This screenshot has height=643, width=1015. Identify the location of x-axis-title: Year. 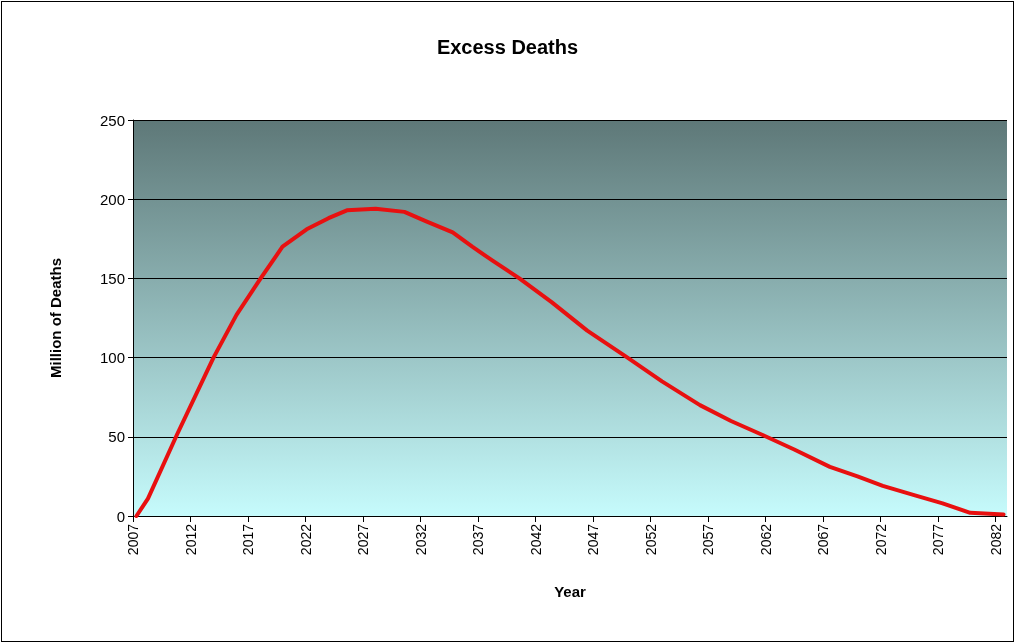
(570, 591).